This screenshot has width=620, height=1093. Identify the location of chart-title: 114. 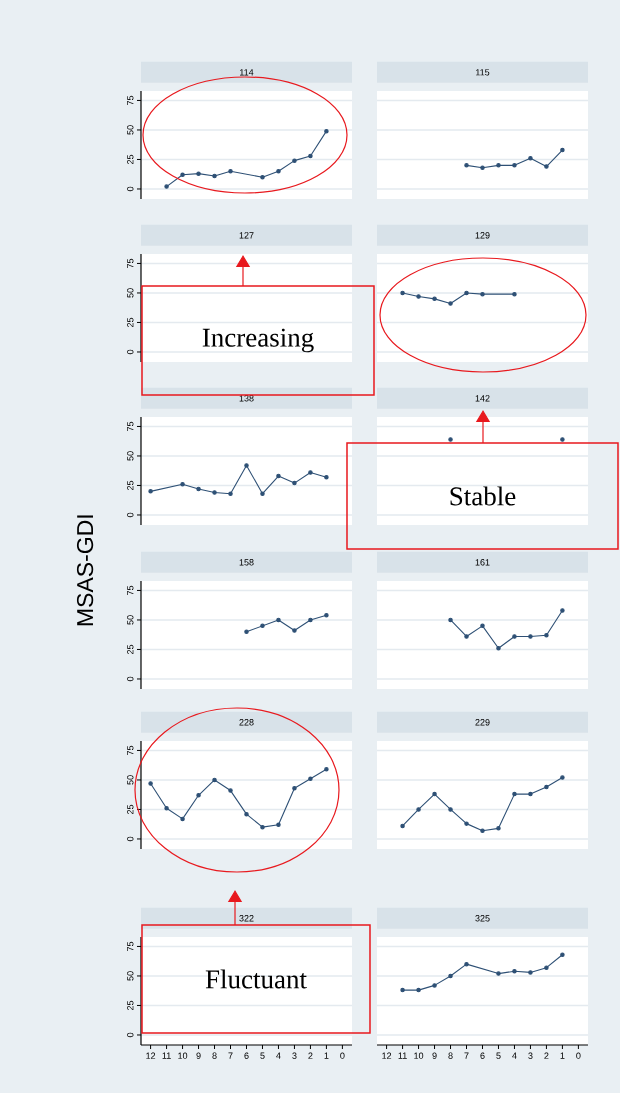
(247, 72).